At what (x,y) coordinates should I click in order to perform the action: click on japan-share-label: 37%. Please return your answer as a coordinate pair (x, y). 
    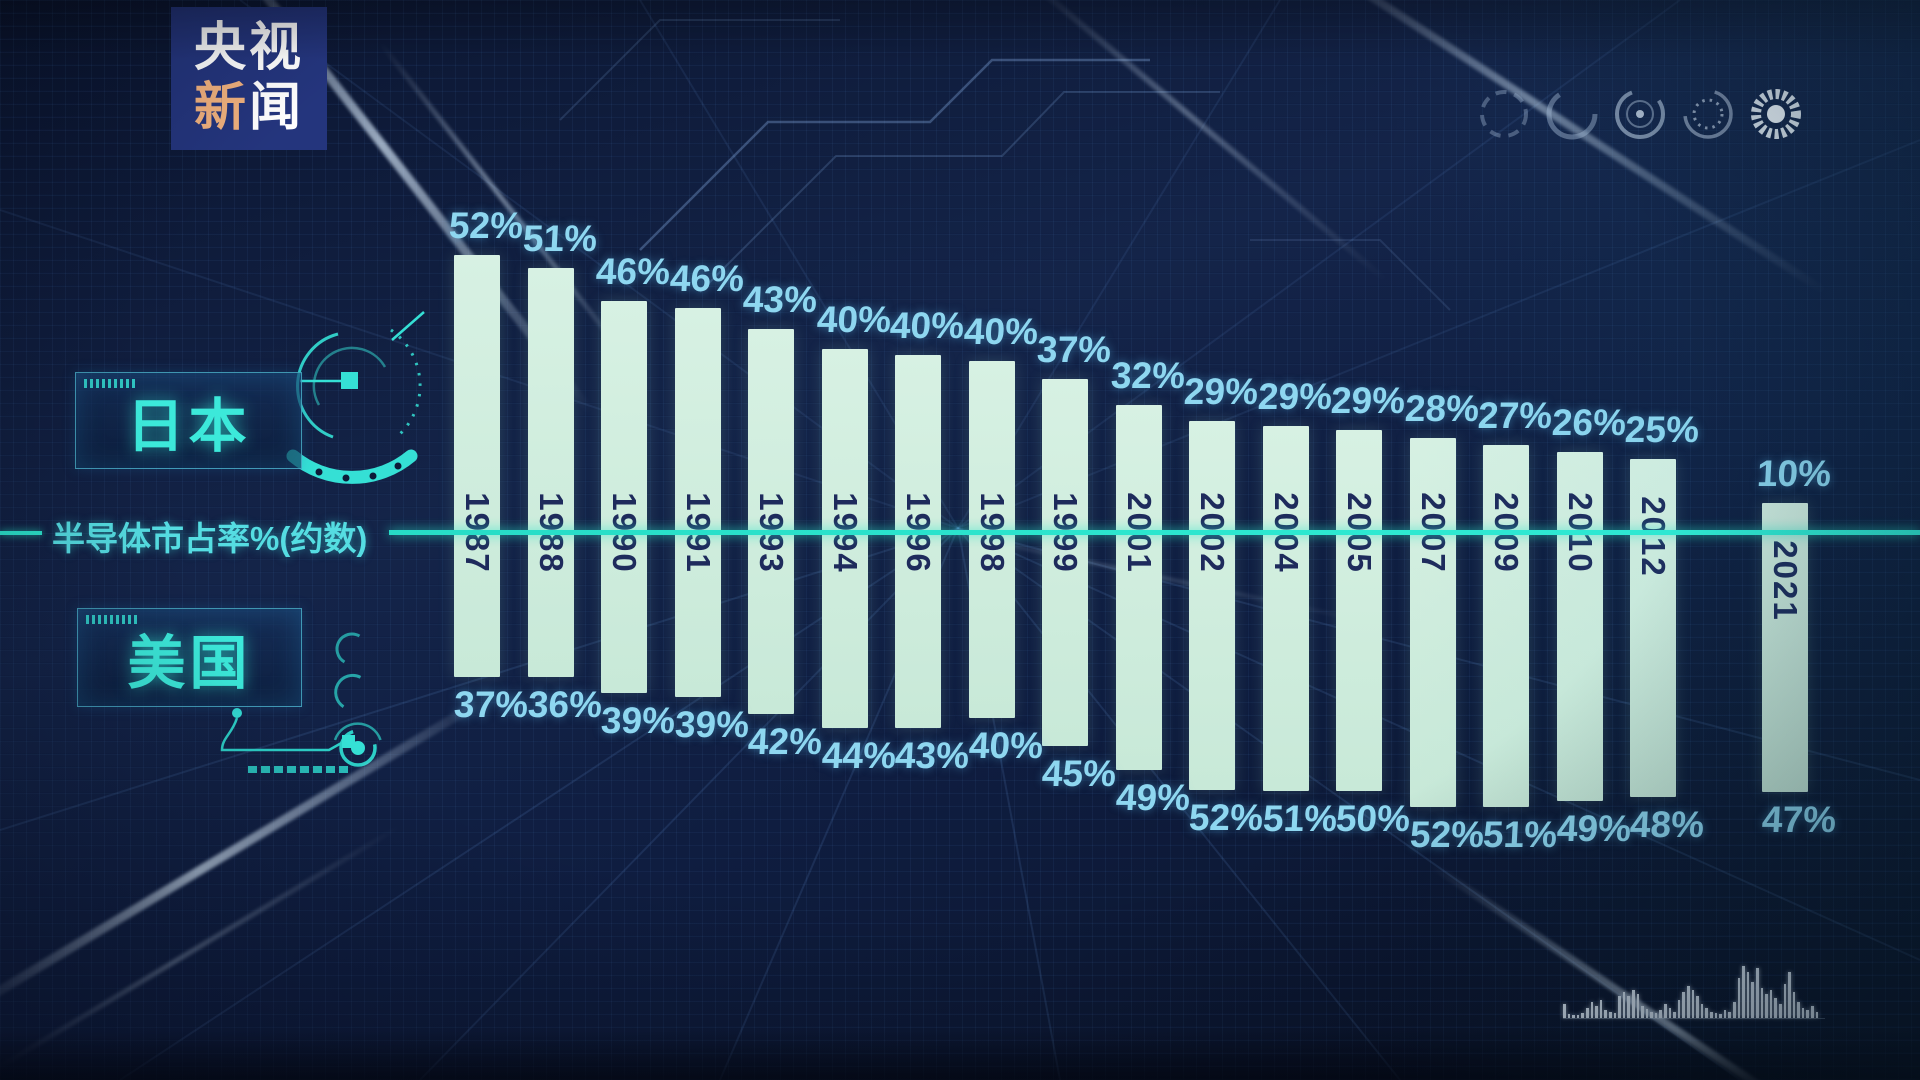
    Looking at the image, I should click on (1074, 349).